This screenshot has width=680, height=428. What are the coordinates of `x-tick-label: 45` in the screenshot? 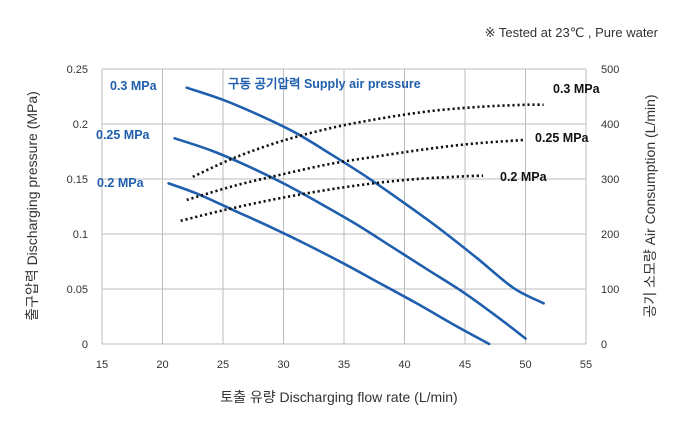 It's located at (465, 365).